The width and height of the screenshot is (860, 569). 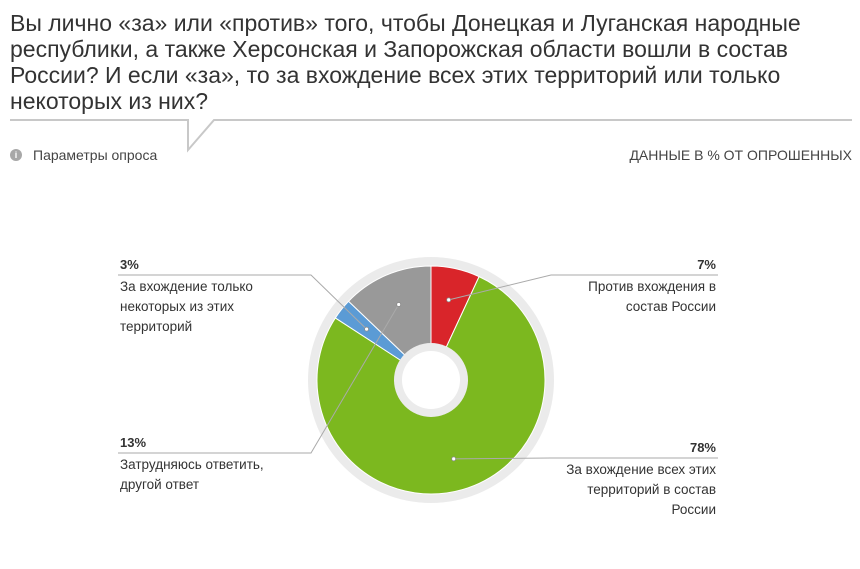 I want to click on slice-category-label: Затрудняюсь ответить,, so click(x=192, y=464).